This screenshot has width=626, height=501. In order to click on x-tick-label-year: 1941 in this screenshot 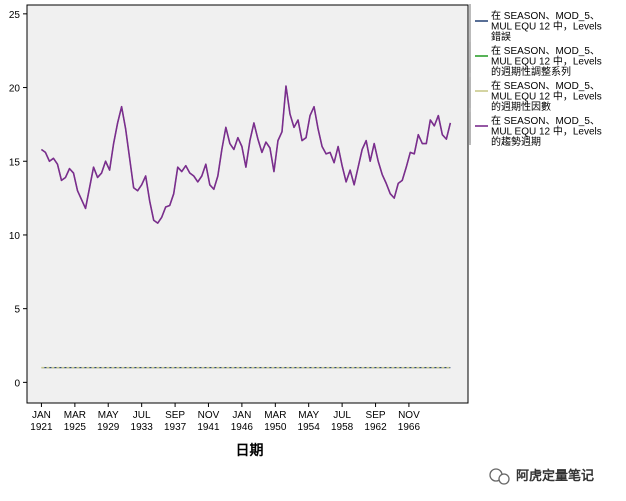, I will do `click(208, 427)`.